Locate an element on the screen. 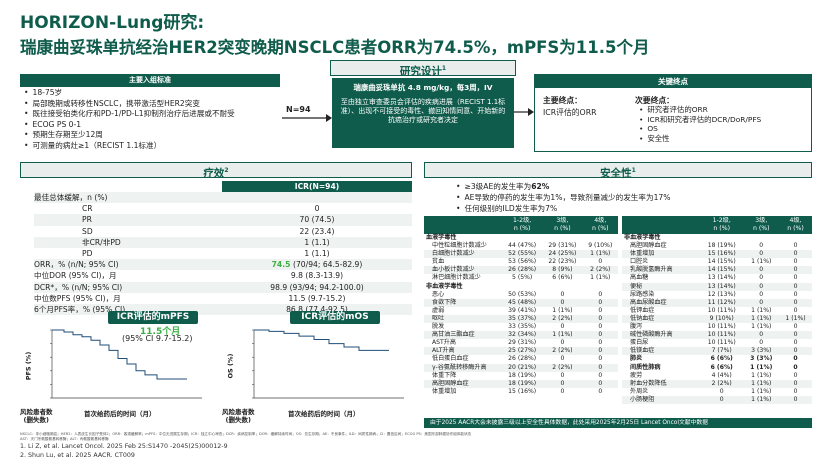  safety-row: 腹泻 10 (11%) 1 (1%) 0 is located at coordinates (714, 327).